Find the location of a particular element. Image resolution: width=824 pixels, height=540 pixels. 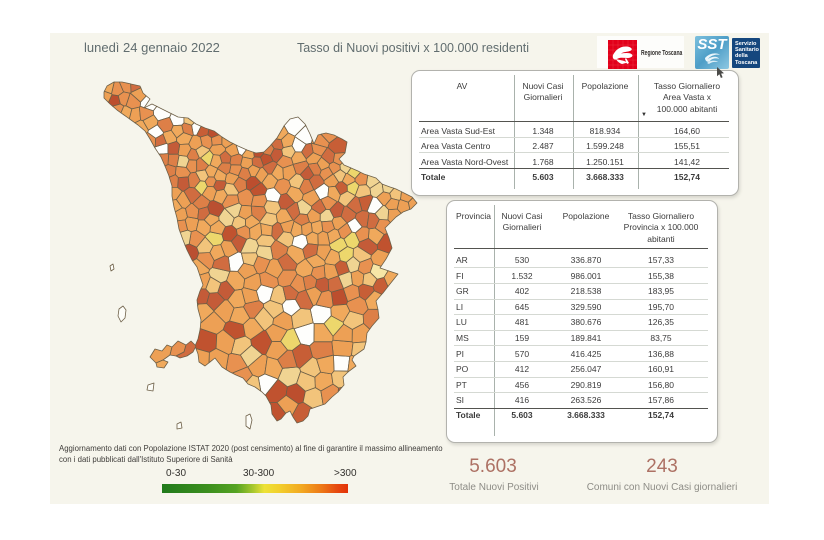

svg-text: SST is located at coordinates (712, 44).